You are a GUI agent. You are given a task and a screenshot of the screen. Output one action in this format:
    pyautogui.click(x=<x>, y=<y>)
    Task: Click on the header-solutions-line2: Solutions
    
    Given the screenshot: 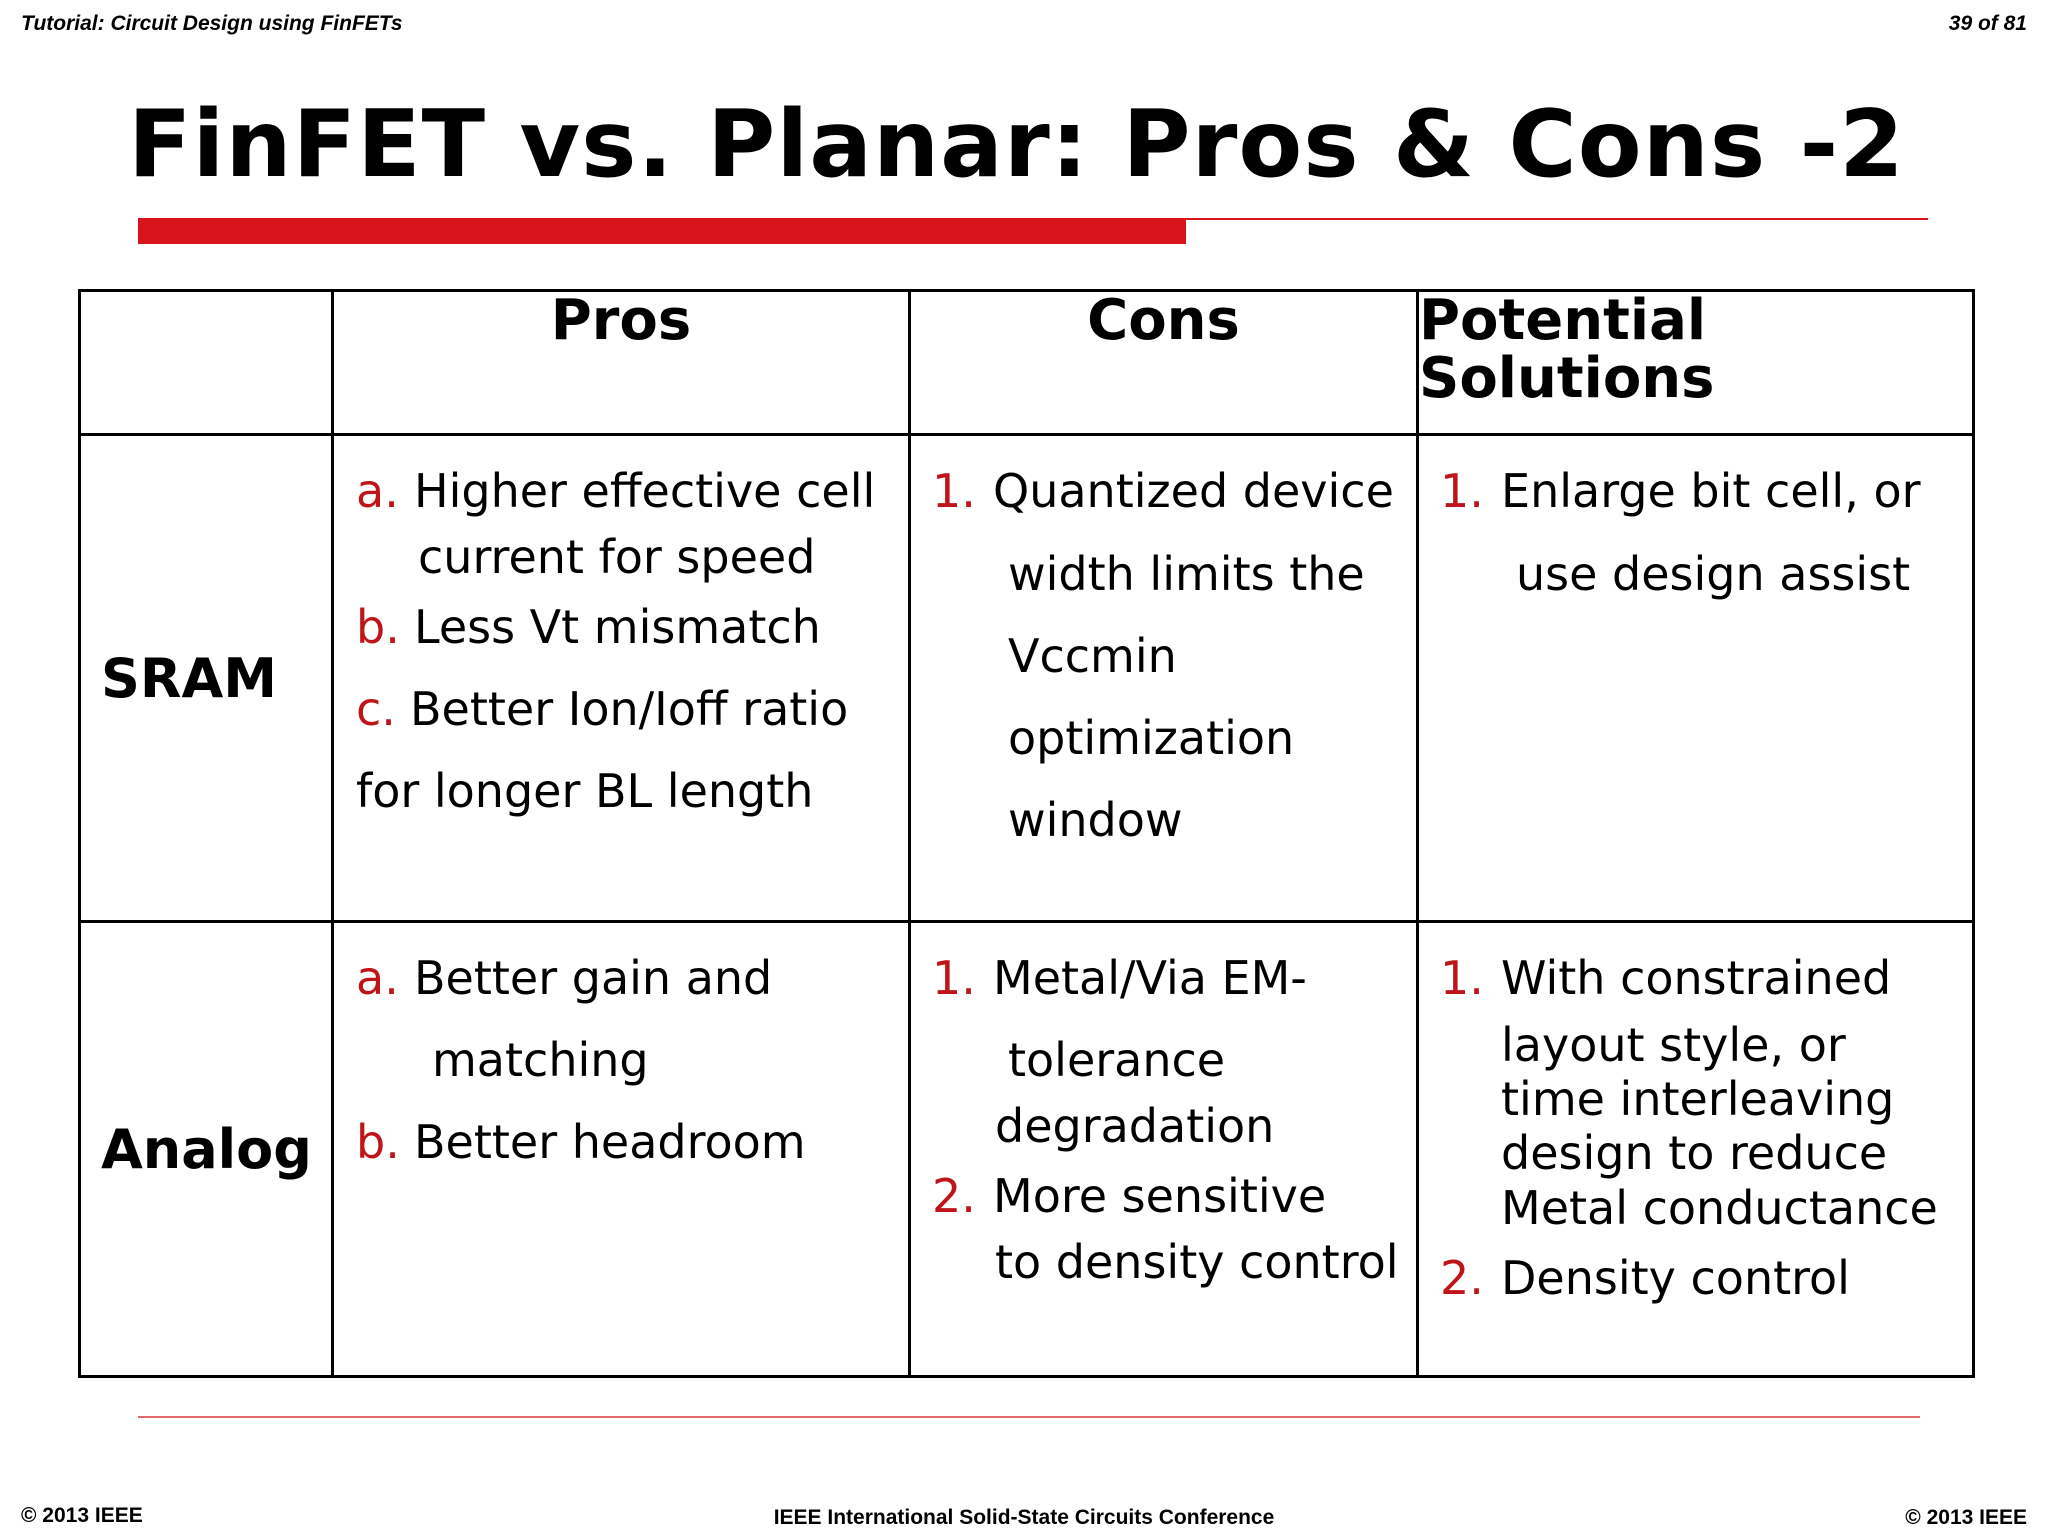 What is the action you would take?
    pyautogui.click(x=1567, y=378)
    